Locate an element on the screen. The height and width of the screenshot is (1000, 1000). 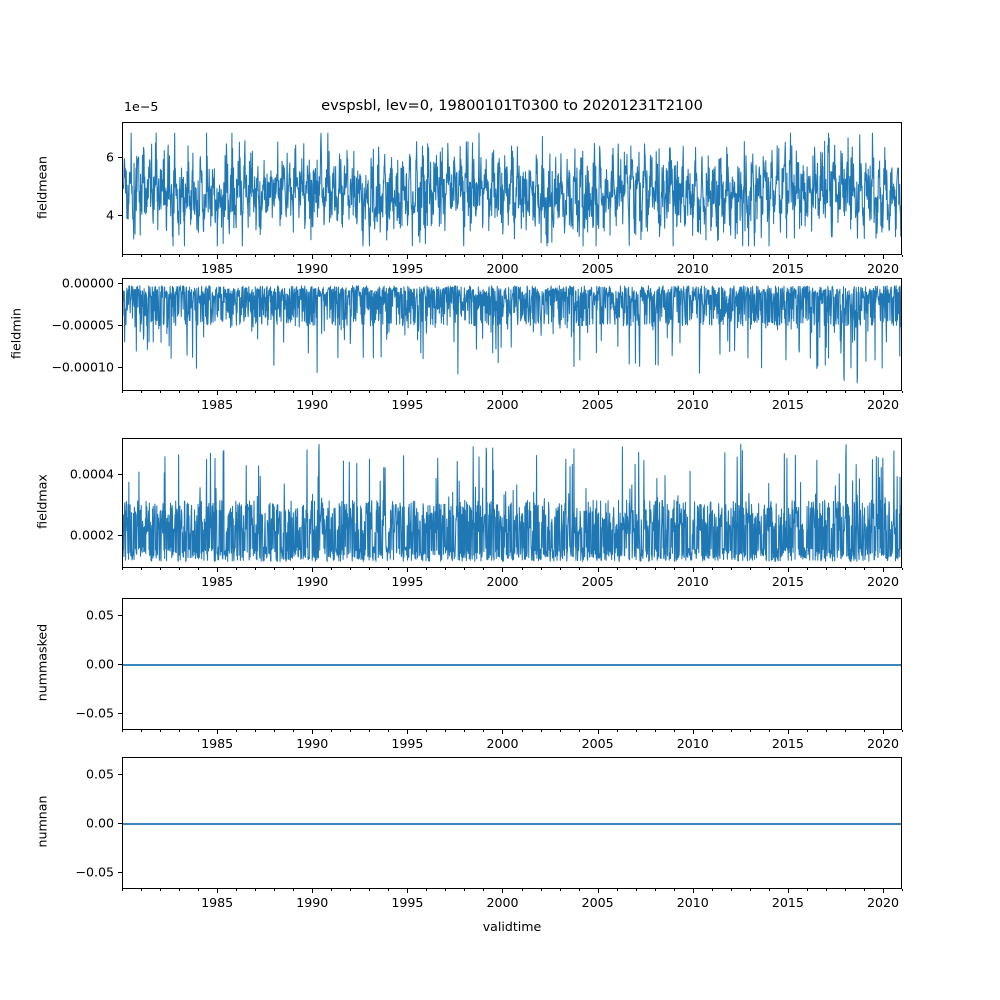
xtick-mark-fieldmax-2005 is located at coordinates (598, 570).